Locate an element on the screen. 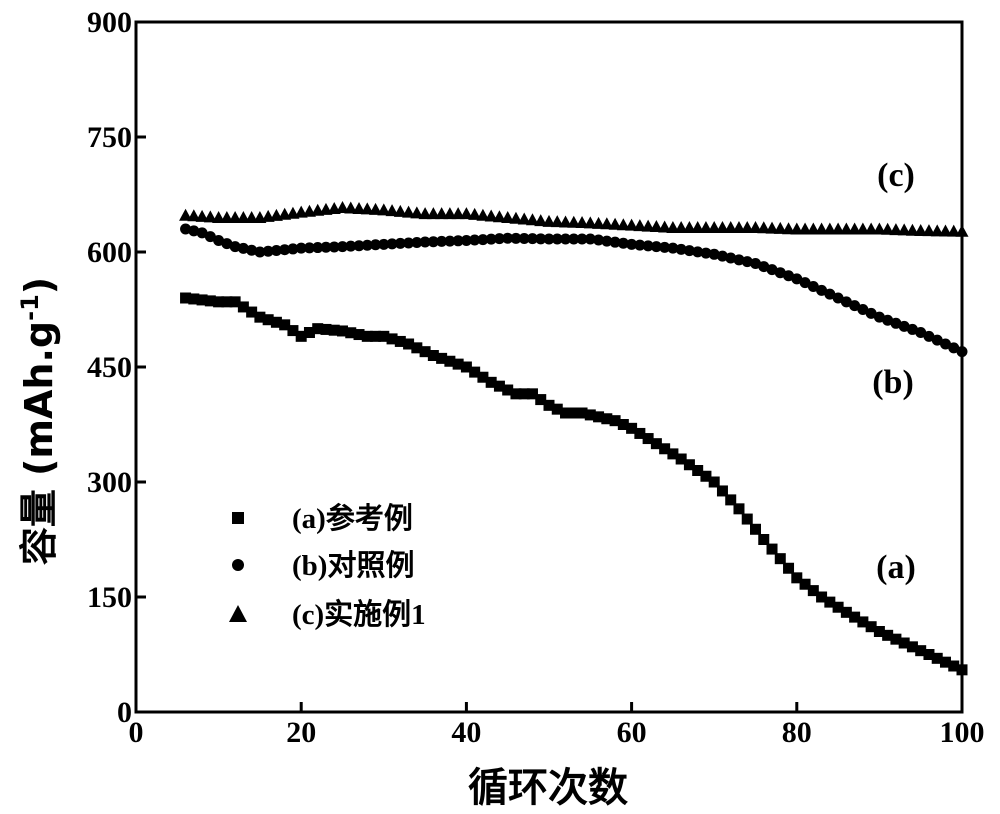 The height and width of the screenshot is (814, 1000). legend-item: (a)参考例 is located at coordinates (322, 518).